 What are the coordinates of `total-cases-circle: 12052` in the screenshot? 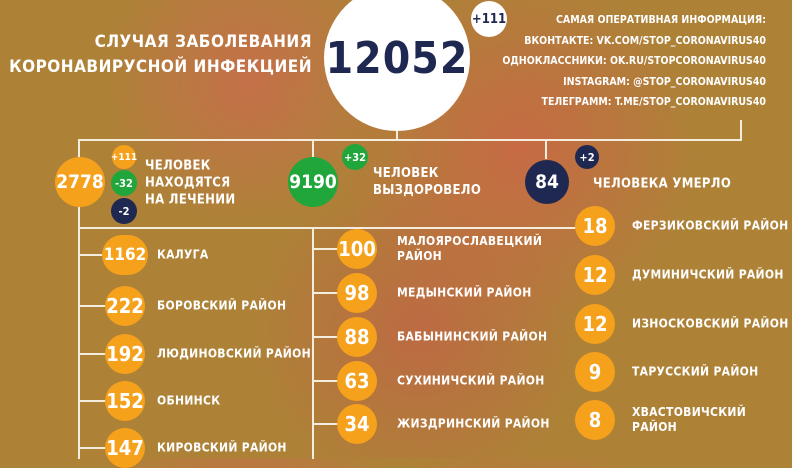 It's located at (397, 65).